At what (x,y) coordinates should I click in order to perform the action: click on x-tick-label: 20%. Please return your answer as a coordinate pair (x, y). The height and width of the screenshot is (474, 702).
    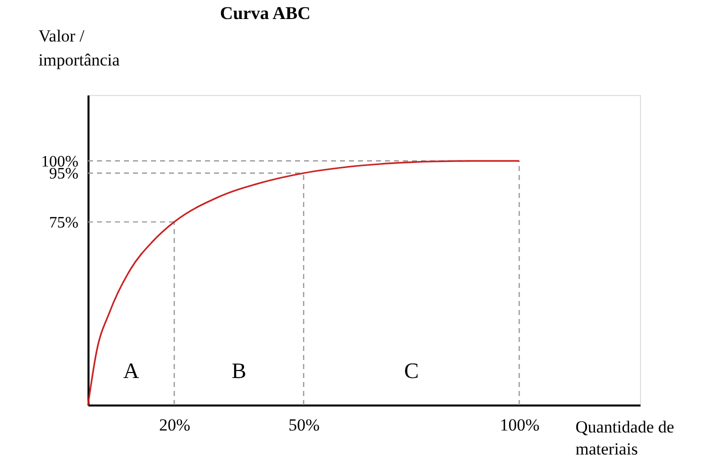
    Looking at the image, I should click on (174, 425).